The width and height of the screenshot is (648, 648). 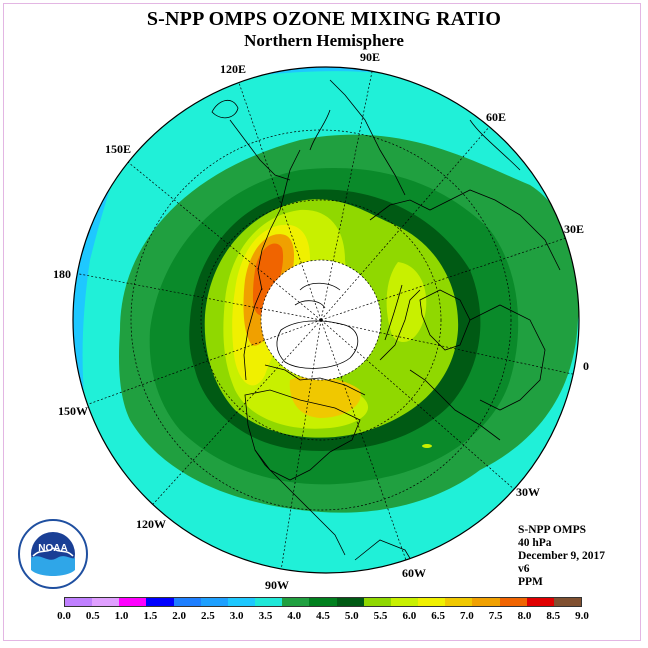 I want to click on greenland-coast, so click(x=400, y=325).